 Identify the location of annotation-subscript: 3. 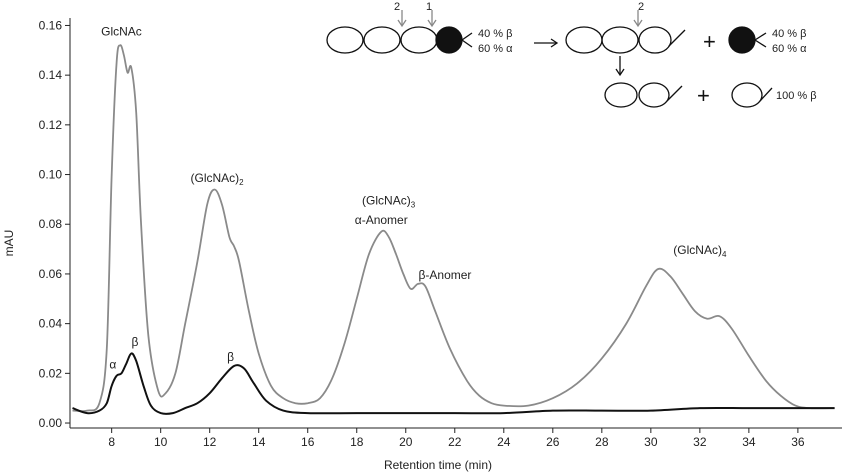
(413, 204).